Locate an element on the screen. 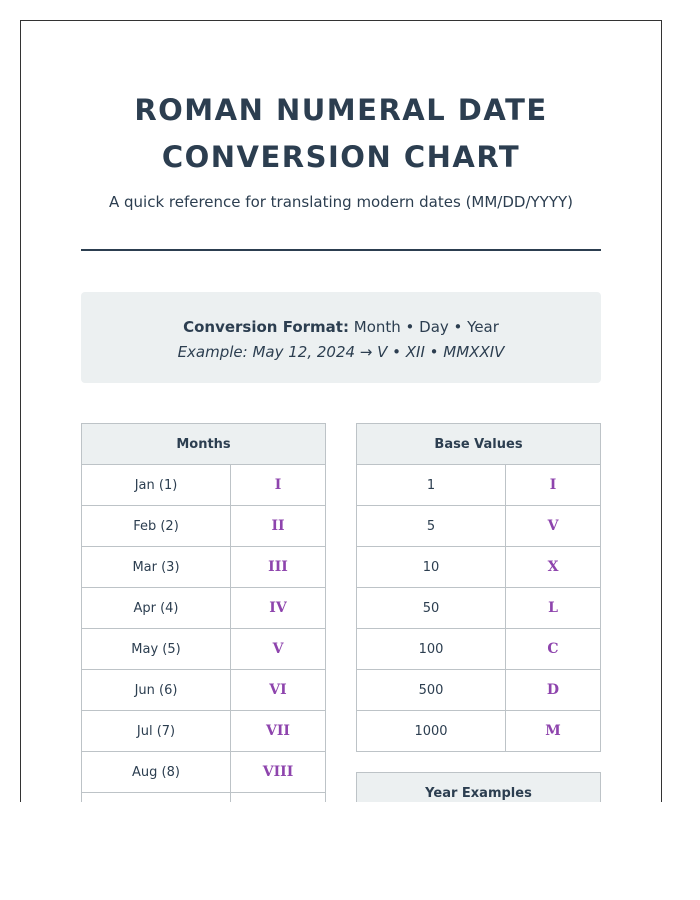 This screenshot has width=700, height=900. table-row: 50 L is located at coordinates (478, 608).